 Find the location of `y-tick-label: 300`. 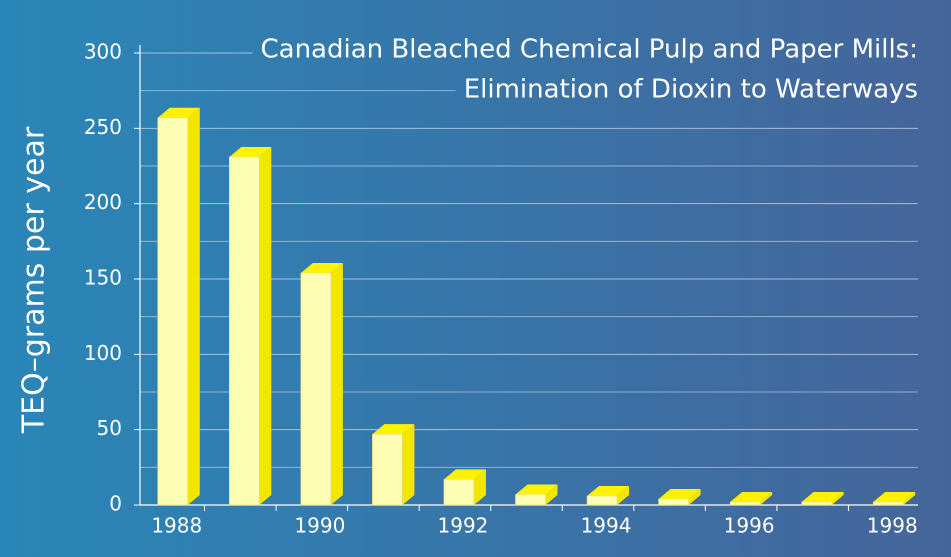

y-tick-label: 300 is located at coordinates (103, 52).